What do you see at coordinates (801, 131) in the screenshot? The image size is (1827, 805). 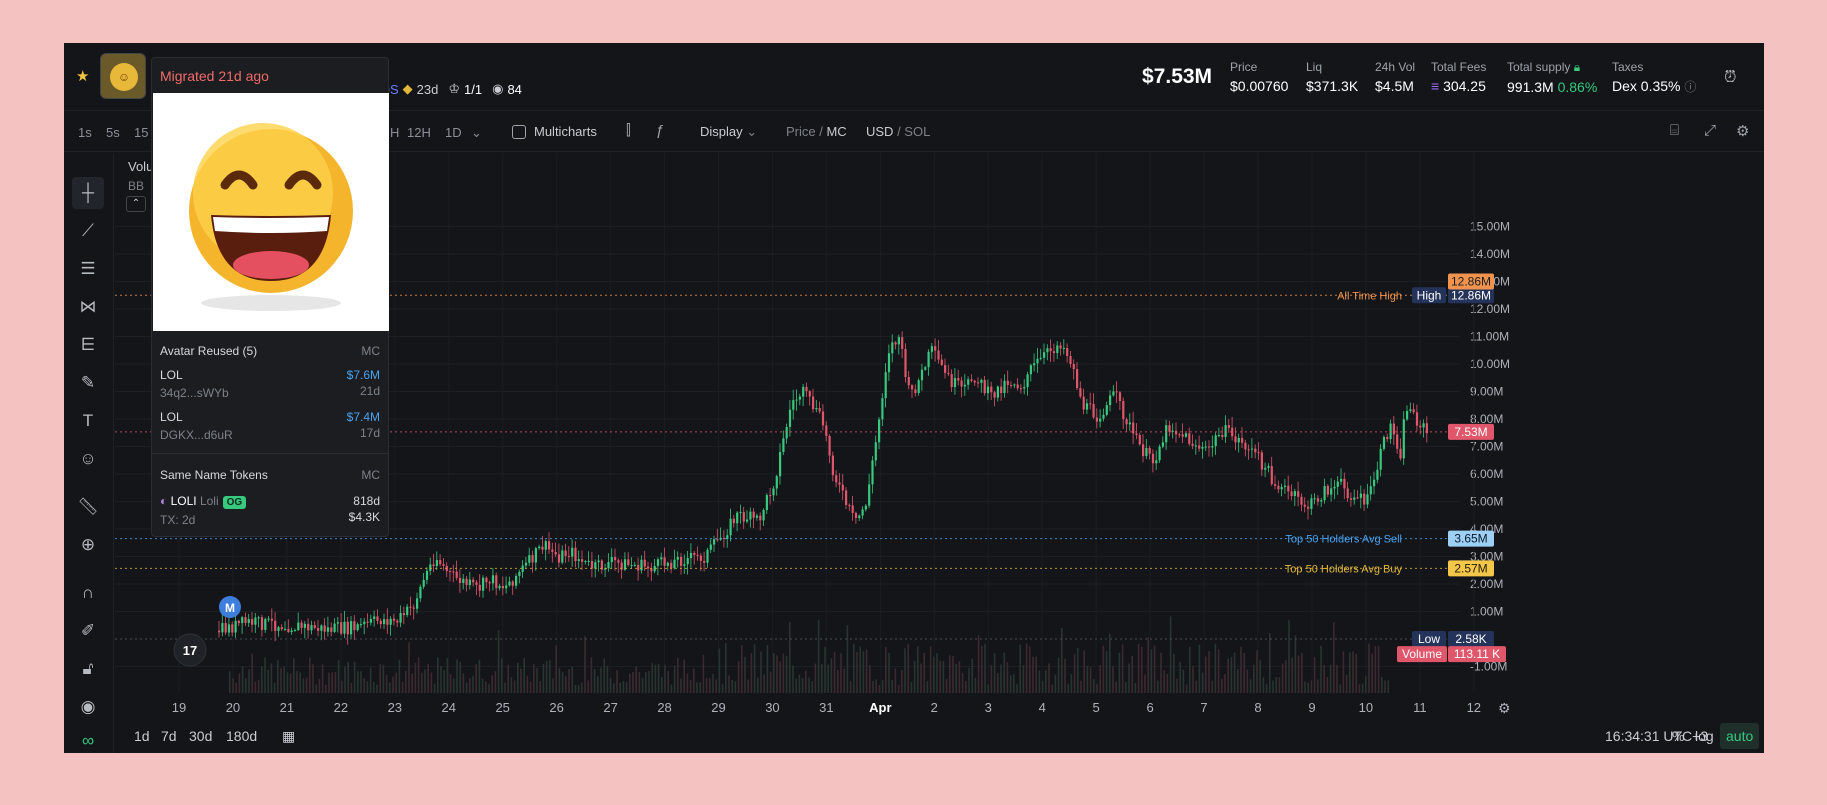 I see `price-label: Price` at bounding box center [801, 131].